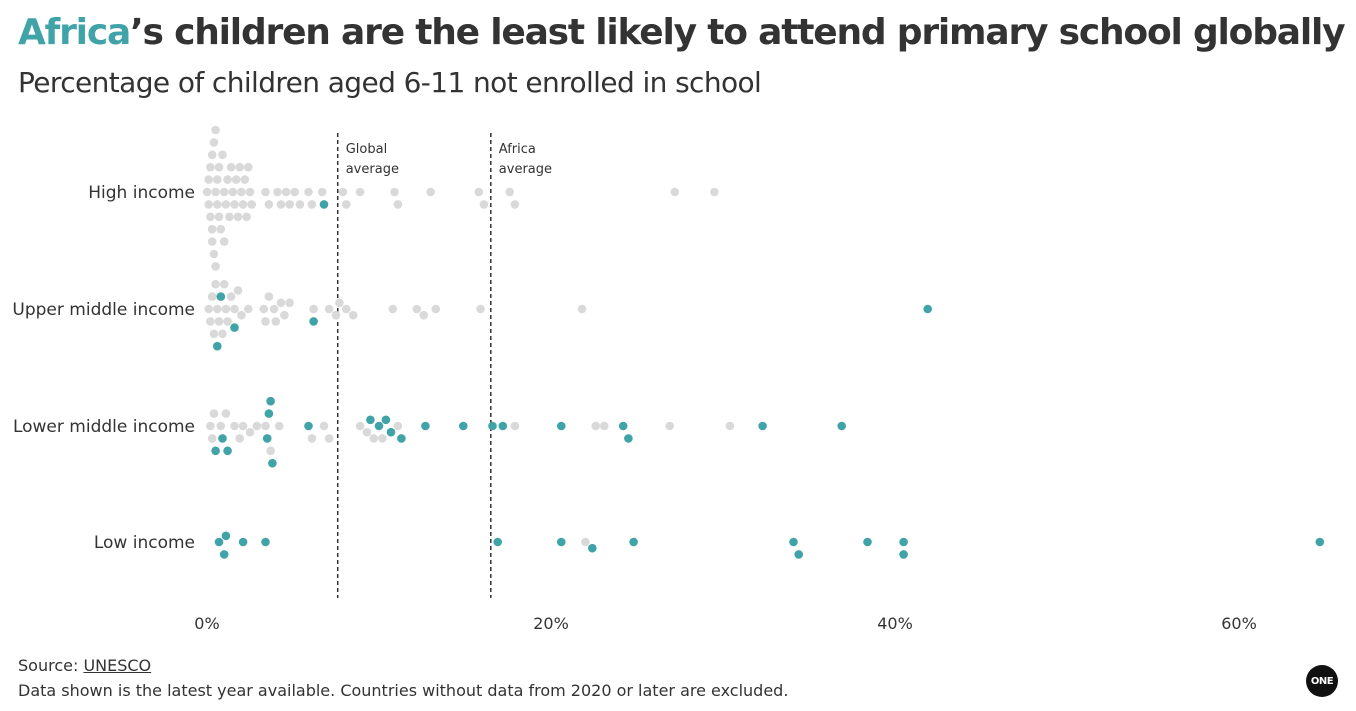  What do you see at coordinates (74, 32) in the screenshot?
I see `chart-title-highlight: Africa` at bounding box center [74, 32].